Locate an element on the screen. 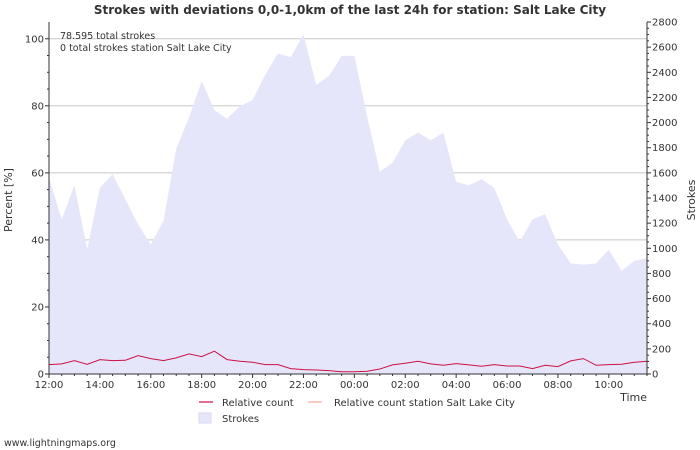  left-tick-label: 40 is located at coordinates (37, 240).